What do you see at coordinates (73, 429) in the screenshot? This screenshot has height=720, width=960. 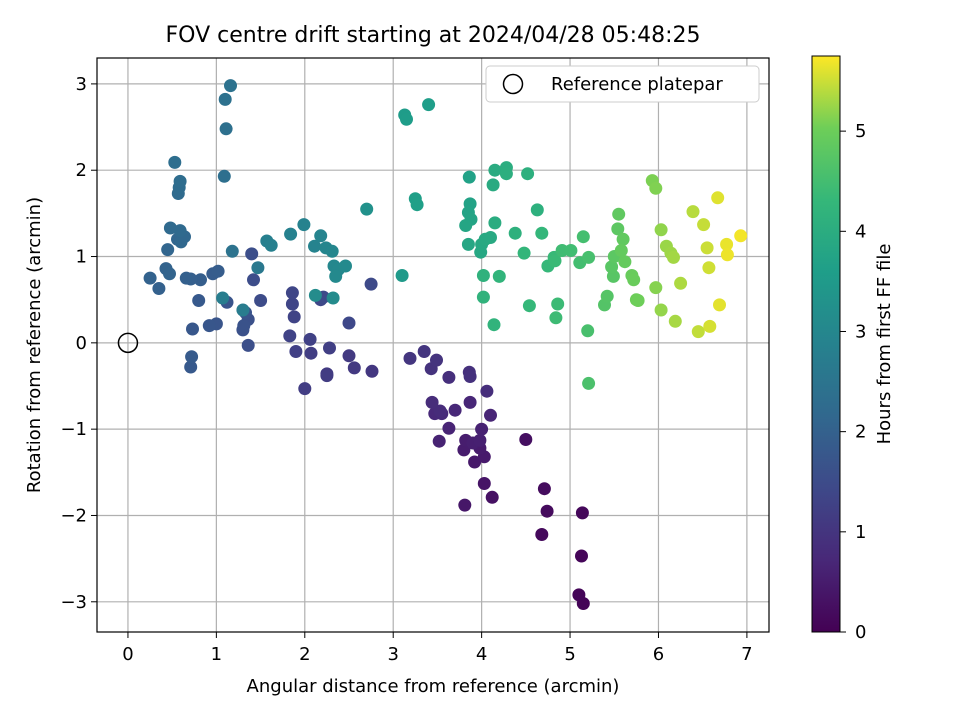 I see `y-tick-label: −1` at bounding box center [73, 429].